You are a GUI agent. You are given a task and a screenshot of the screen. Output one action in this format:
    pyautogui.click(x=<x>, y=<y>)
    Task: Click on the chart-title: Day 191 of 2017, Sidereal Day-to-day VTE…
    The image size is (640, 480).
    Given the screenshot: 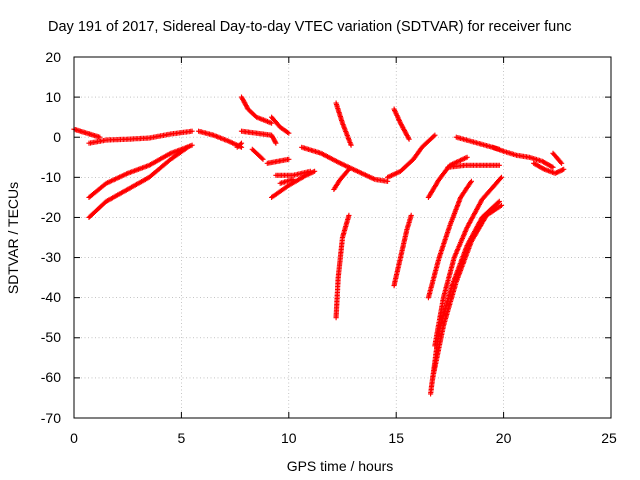 What is the action you would take?
    pyautogui.click(x=310, y=27)
    